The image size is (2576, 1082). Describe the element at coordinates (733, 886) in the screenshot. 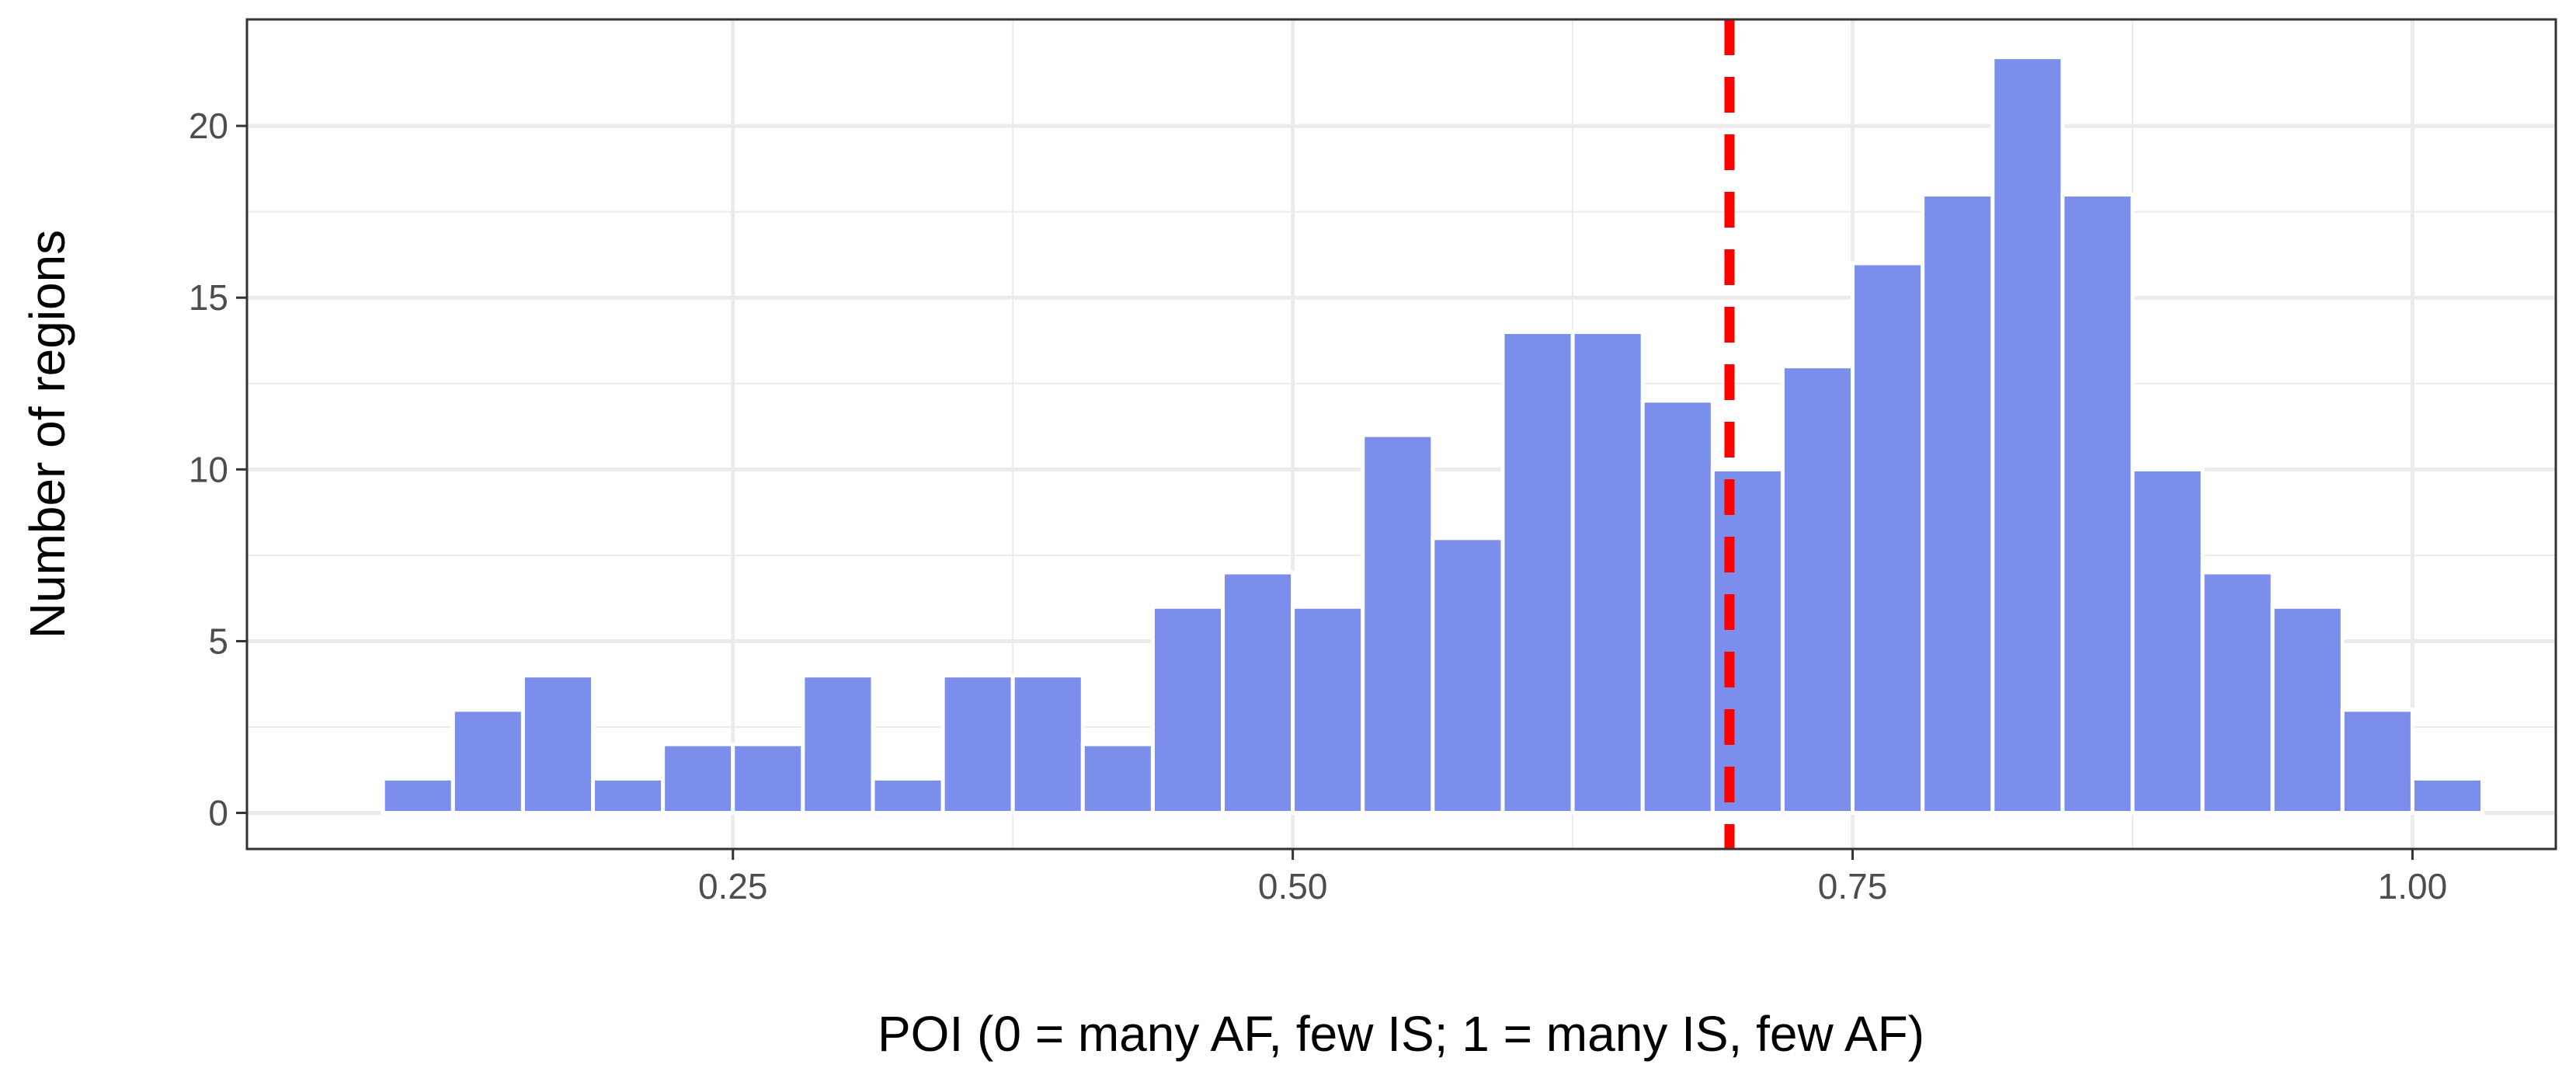

I see `x-tick-label: 0.25` at that location.